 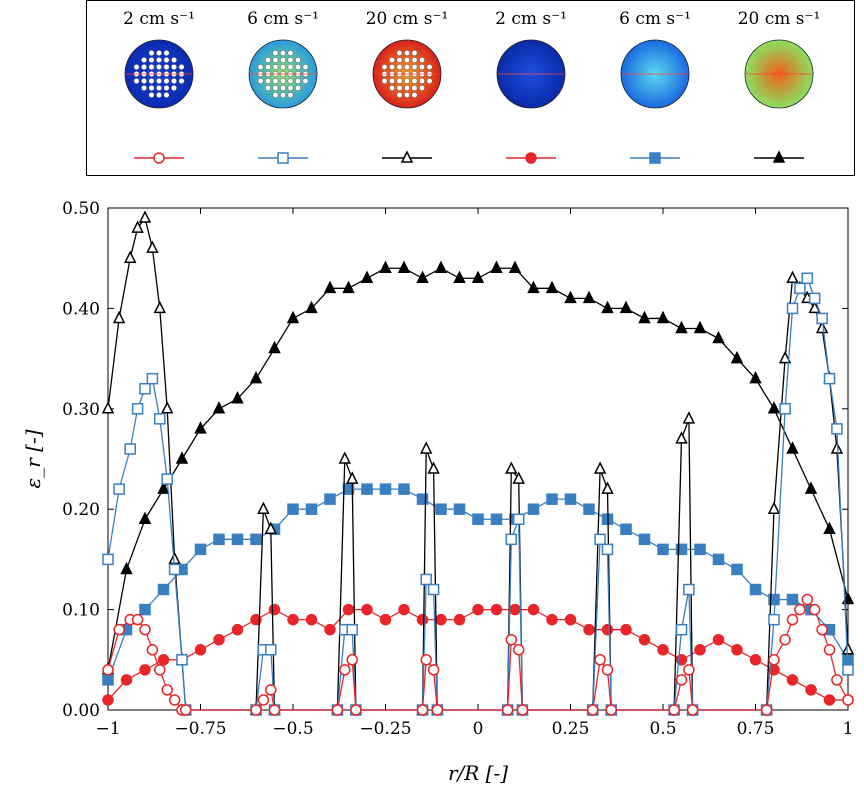 I want to click on x-tick-label: 0.25, so click(x=571, y=729).